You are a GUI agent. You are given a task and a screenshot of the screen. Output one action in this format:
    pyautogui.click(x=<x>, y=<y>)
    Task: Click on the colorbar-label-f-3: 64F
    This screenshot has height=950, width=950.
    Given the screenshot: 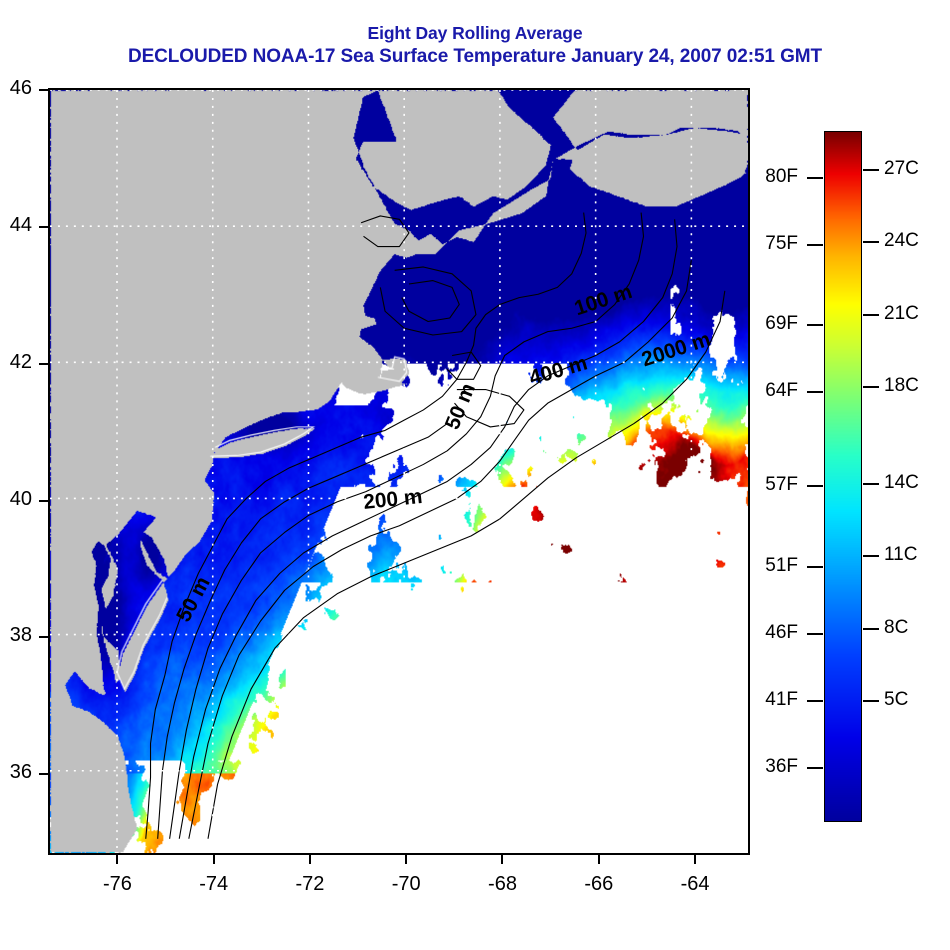 What is the action you would take?
    pyautogui.click(x=781, y=391)
    